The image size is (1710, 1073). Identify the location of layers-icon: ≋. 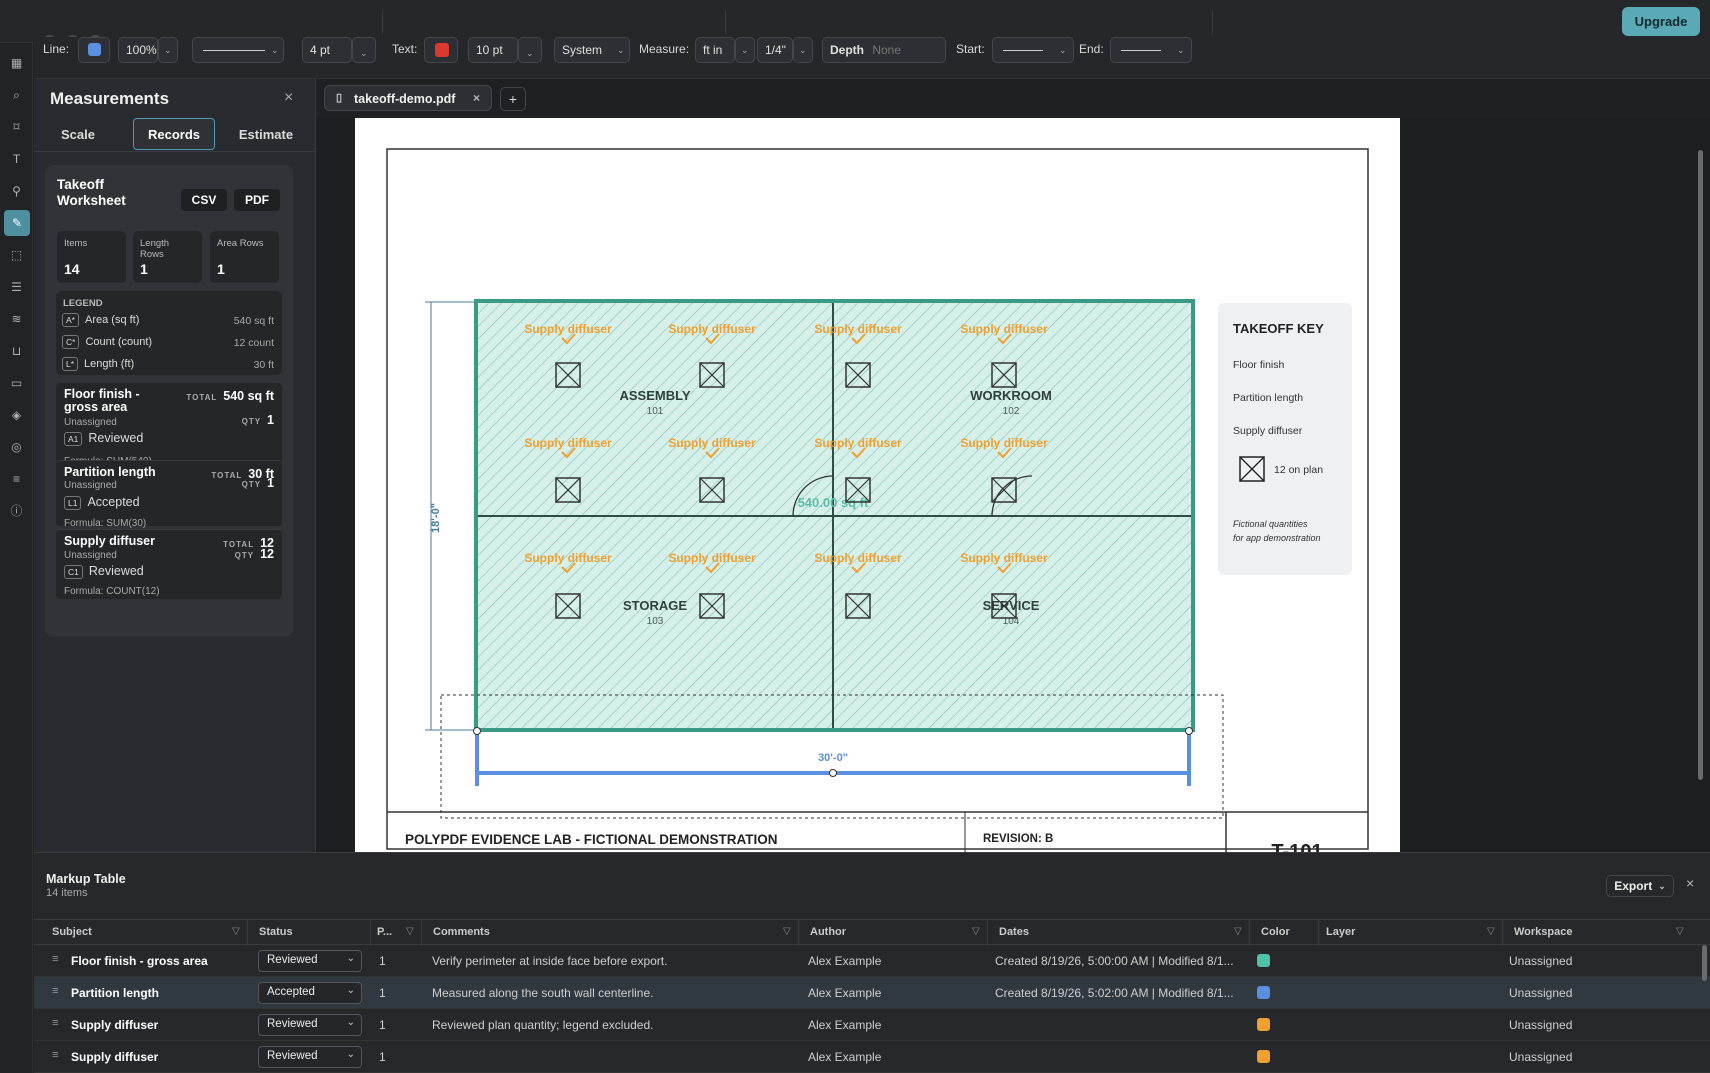
(16, 319).